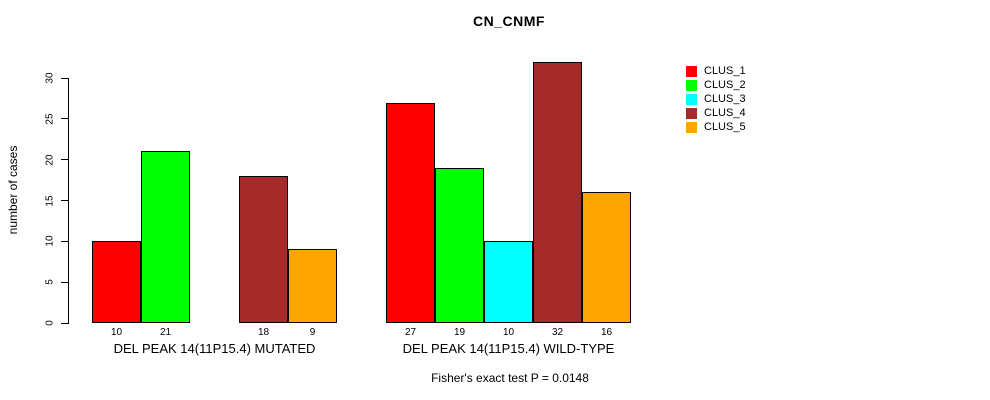  What do you see at coordinates (312, 286) in the screenshot?
I see `bar-clus_5-group1` at bounding box center [312, 286].